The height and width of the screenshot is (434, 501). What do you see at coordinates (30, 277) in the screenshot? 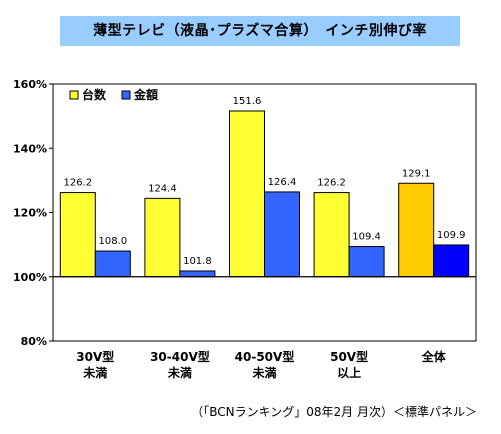
I see `y-tick-label: 100%` at bounding box center [30, 277].